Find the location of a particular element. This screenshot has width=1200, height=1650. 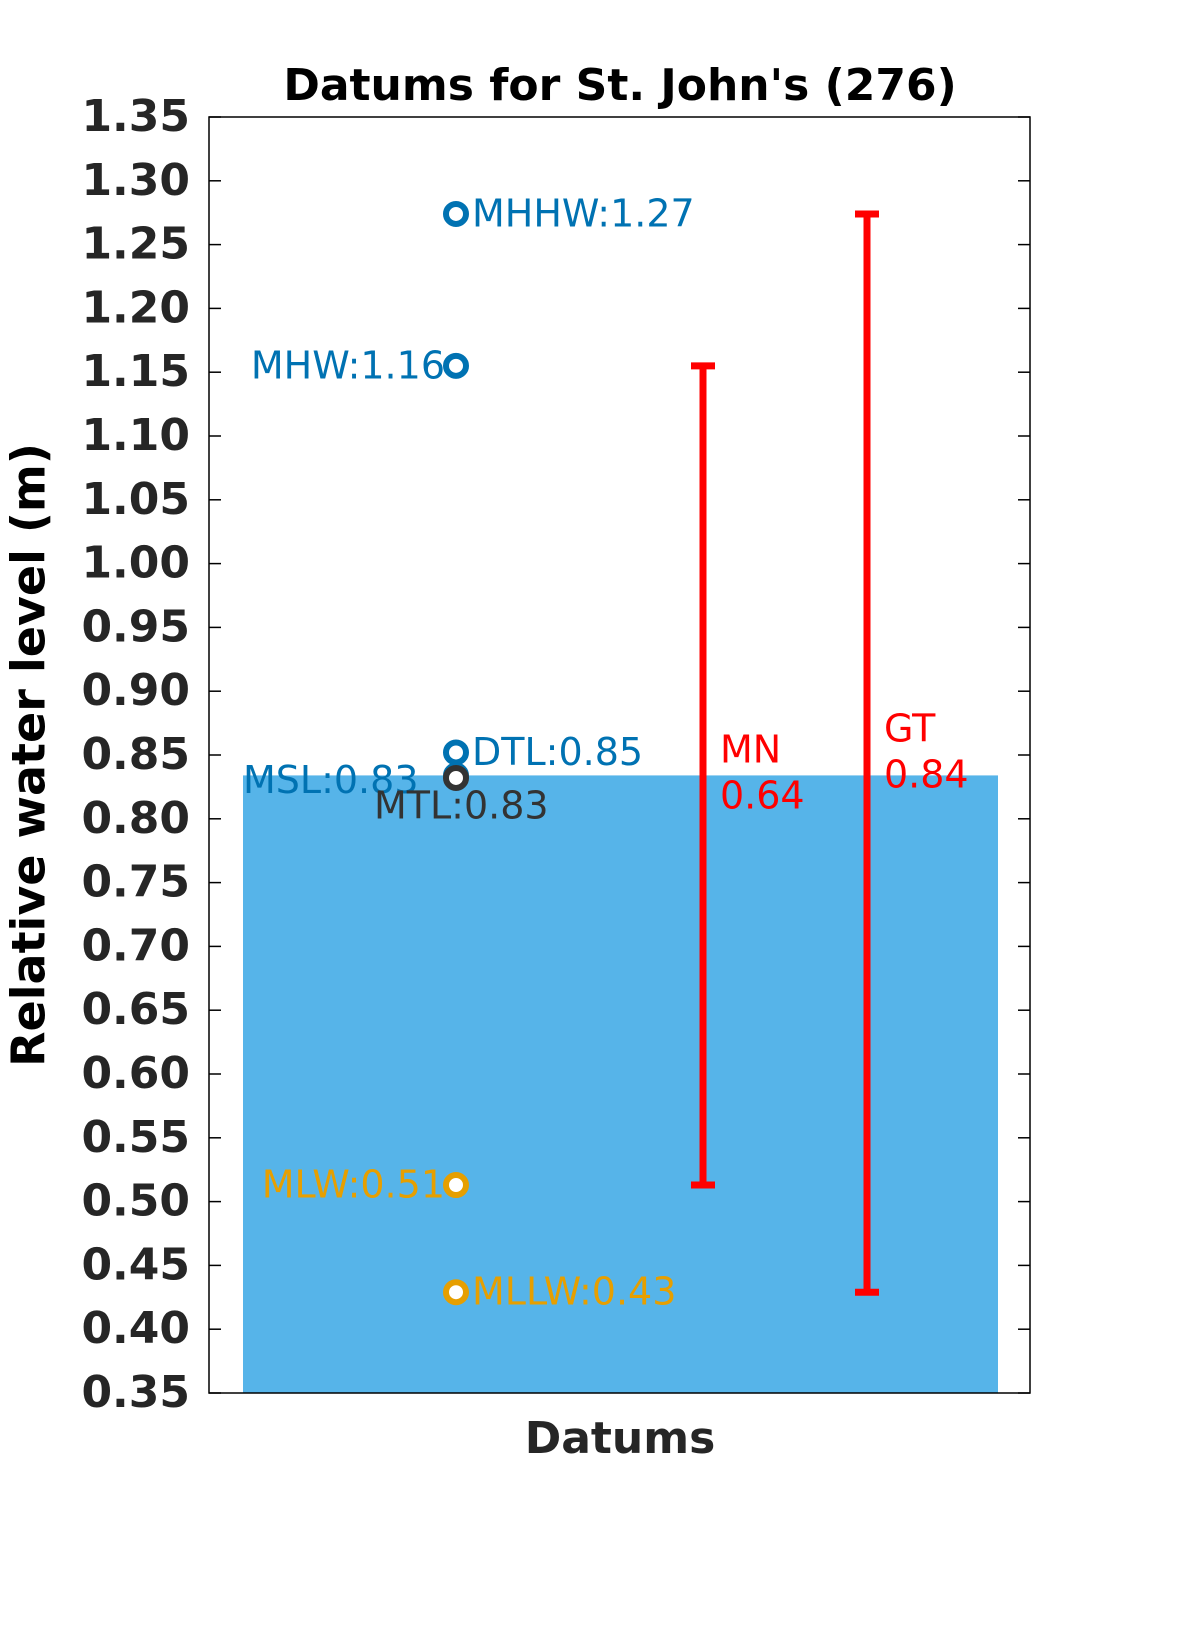

y-tick-label: 0.65 is located at coordinates (135, 1009).